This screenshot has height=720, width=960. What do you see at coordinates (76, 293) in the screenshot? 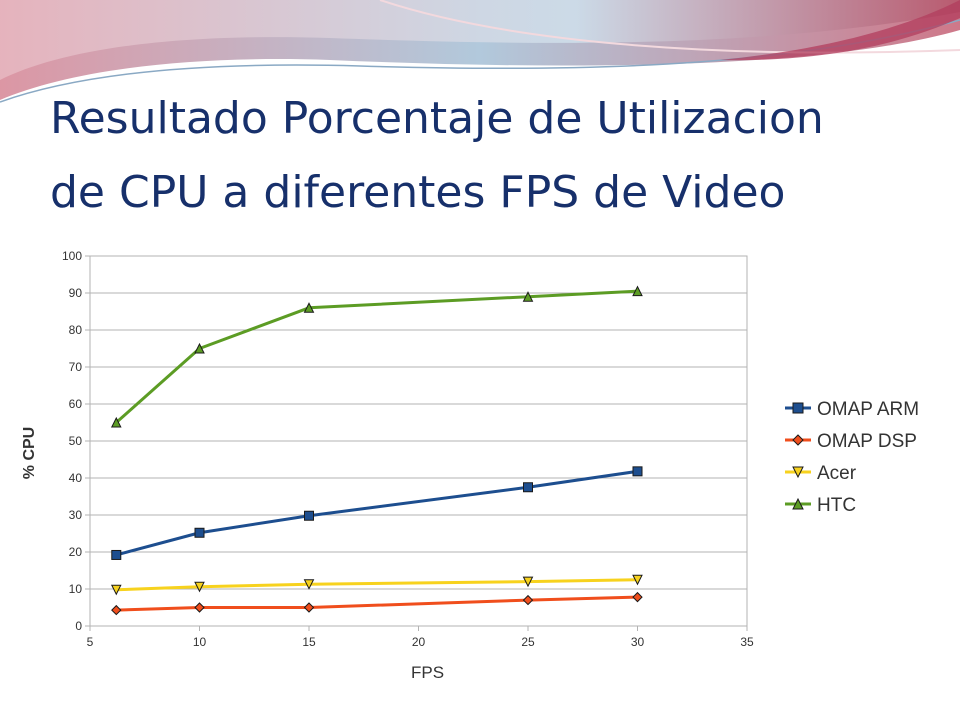
I see `y-tick-label: 90` at bounding box center [76, 293].